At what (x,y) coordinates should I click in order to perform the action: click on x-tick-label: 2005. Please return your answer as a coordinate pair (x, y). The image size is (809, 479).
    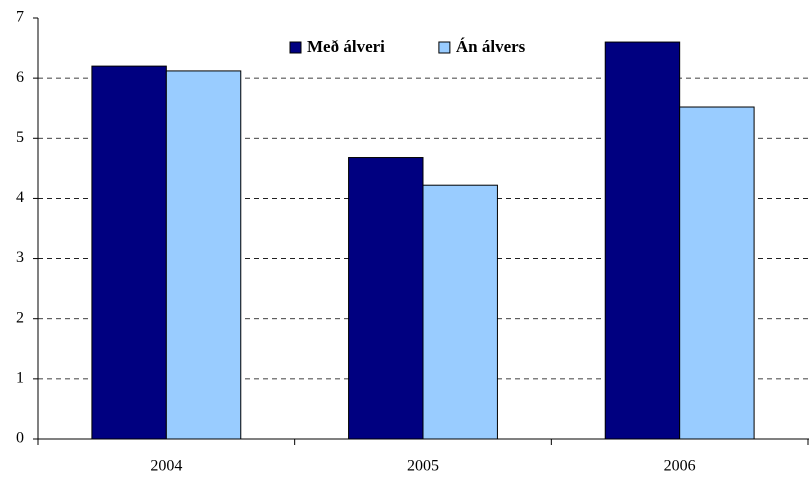
    Looking at the image, I should click on (423, 466).